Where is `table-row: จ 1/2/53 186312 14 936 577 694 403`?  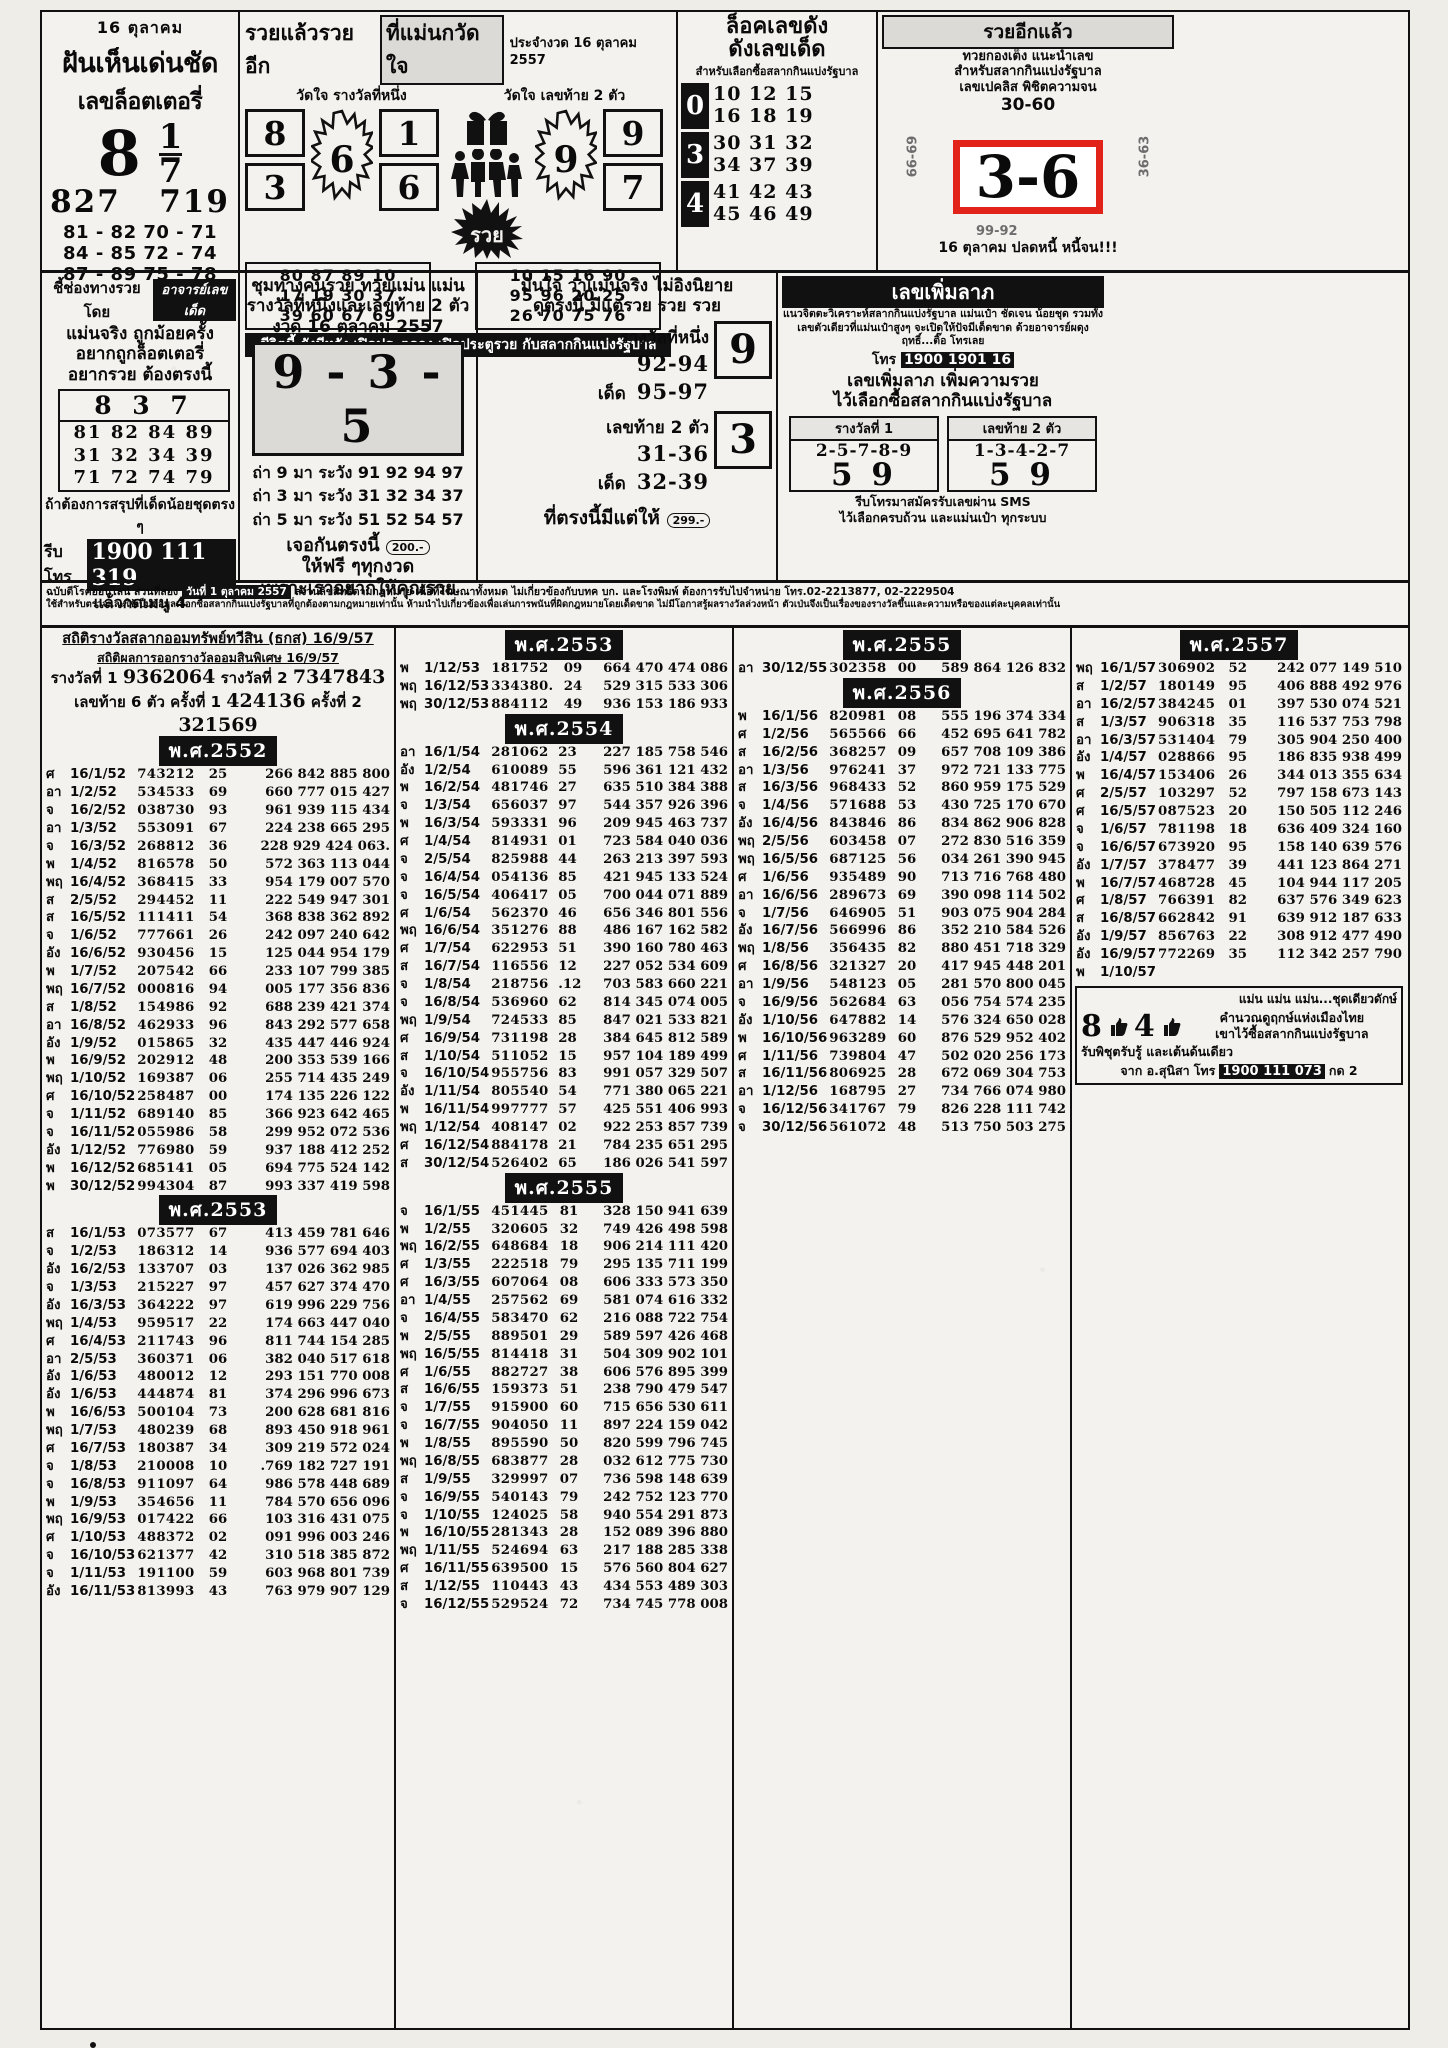
table-row: จ 1/2/53 186312 14 936 577 694 403 is located at coordinates (218, 1252).